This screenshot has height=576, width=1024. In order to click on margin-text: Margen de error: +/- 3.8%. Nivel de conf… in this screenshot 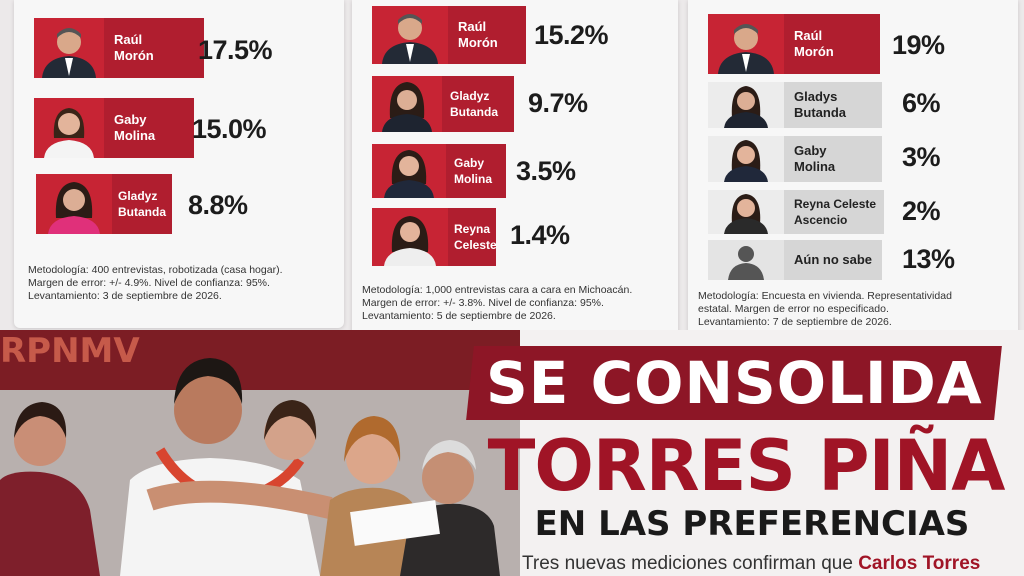, I will do `click(483, 303)`.